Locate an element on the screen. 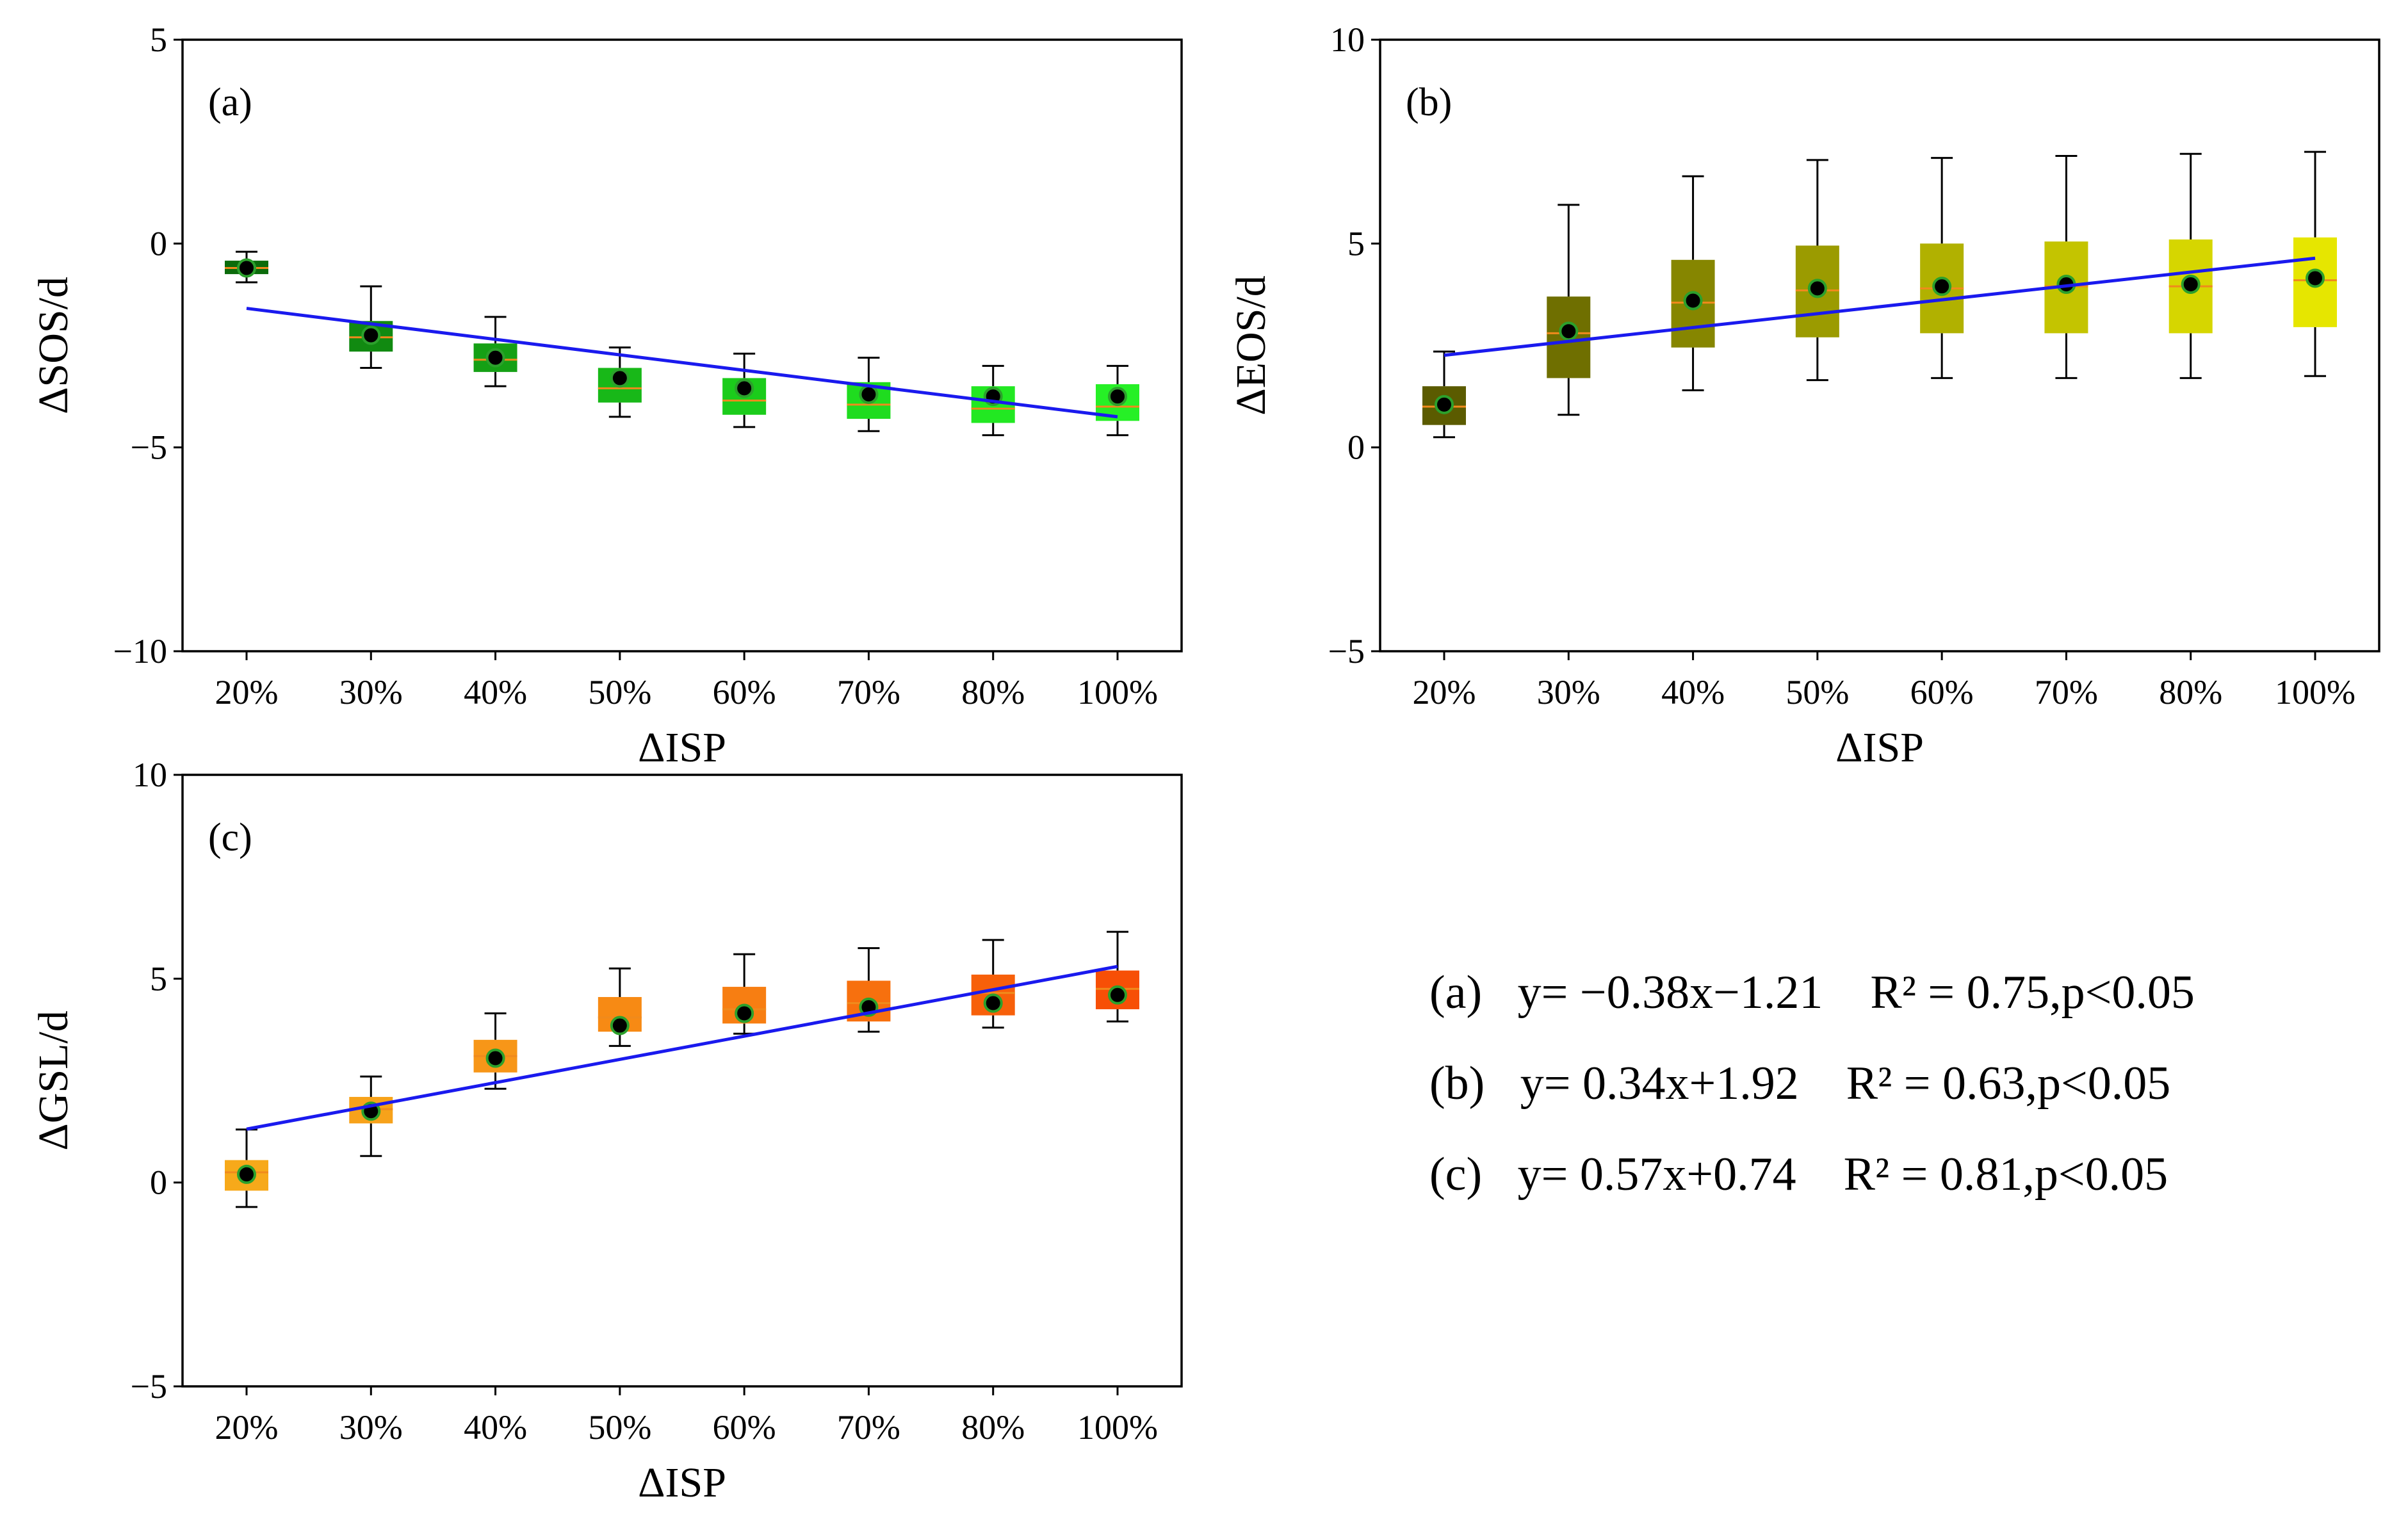 The image size is (2408, 1517). equation-c: (c) y= 0.57x+0.74 R² = 0.81,p<0.05 is located at coordinates (1798, 1175).